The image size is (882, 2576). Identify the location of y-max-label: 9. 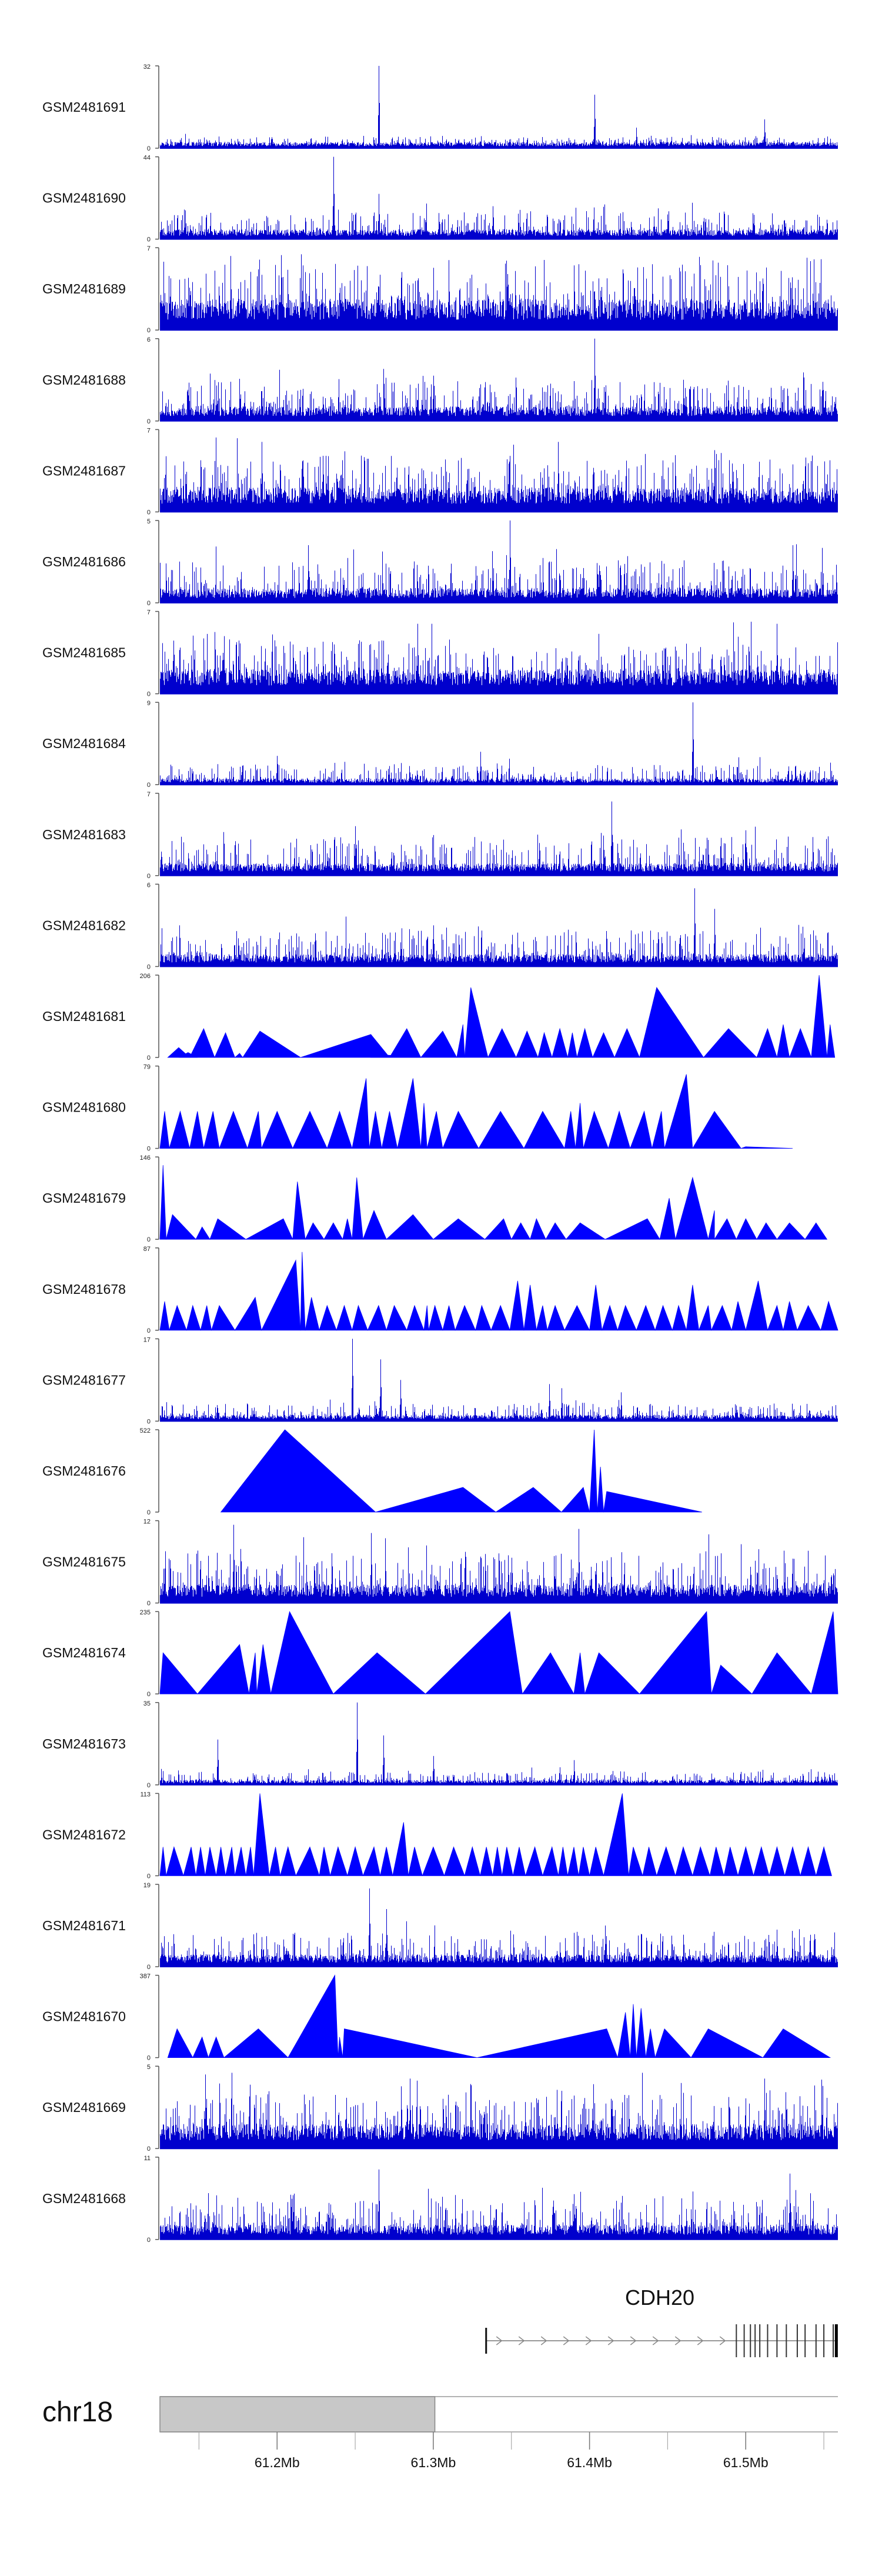
(149, 703).